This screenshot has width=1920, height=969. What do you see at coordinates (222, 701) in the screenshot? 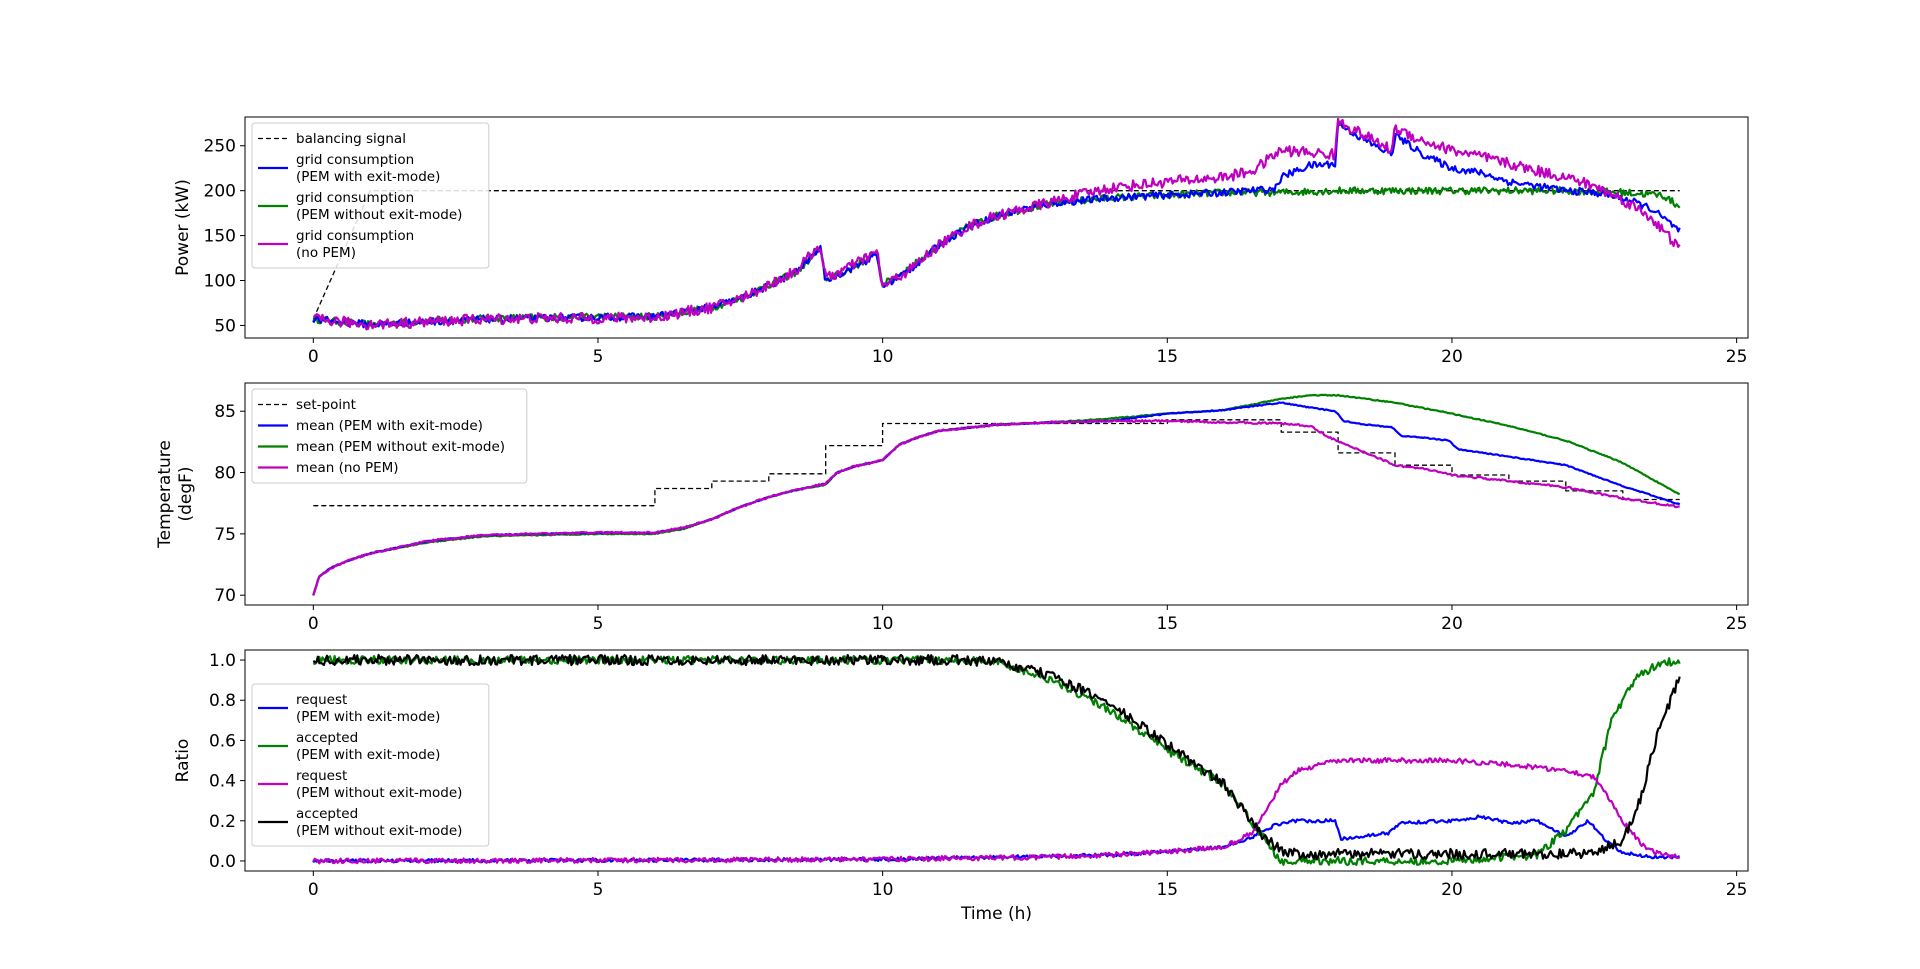
I see `y-tick-label: 0.8` at bounding box center [222, 701].